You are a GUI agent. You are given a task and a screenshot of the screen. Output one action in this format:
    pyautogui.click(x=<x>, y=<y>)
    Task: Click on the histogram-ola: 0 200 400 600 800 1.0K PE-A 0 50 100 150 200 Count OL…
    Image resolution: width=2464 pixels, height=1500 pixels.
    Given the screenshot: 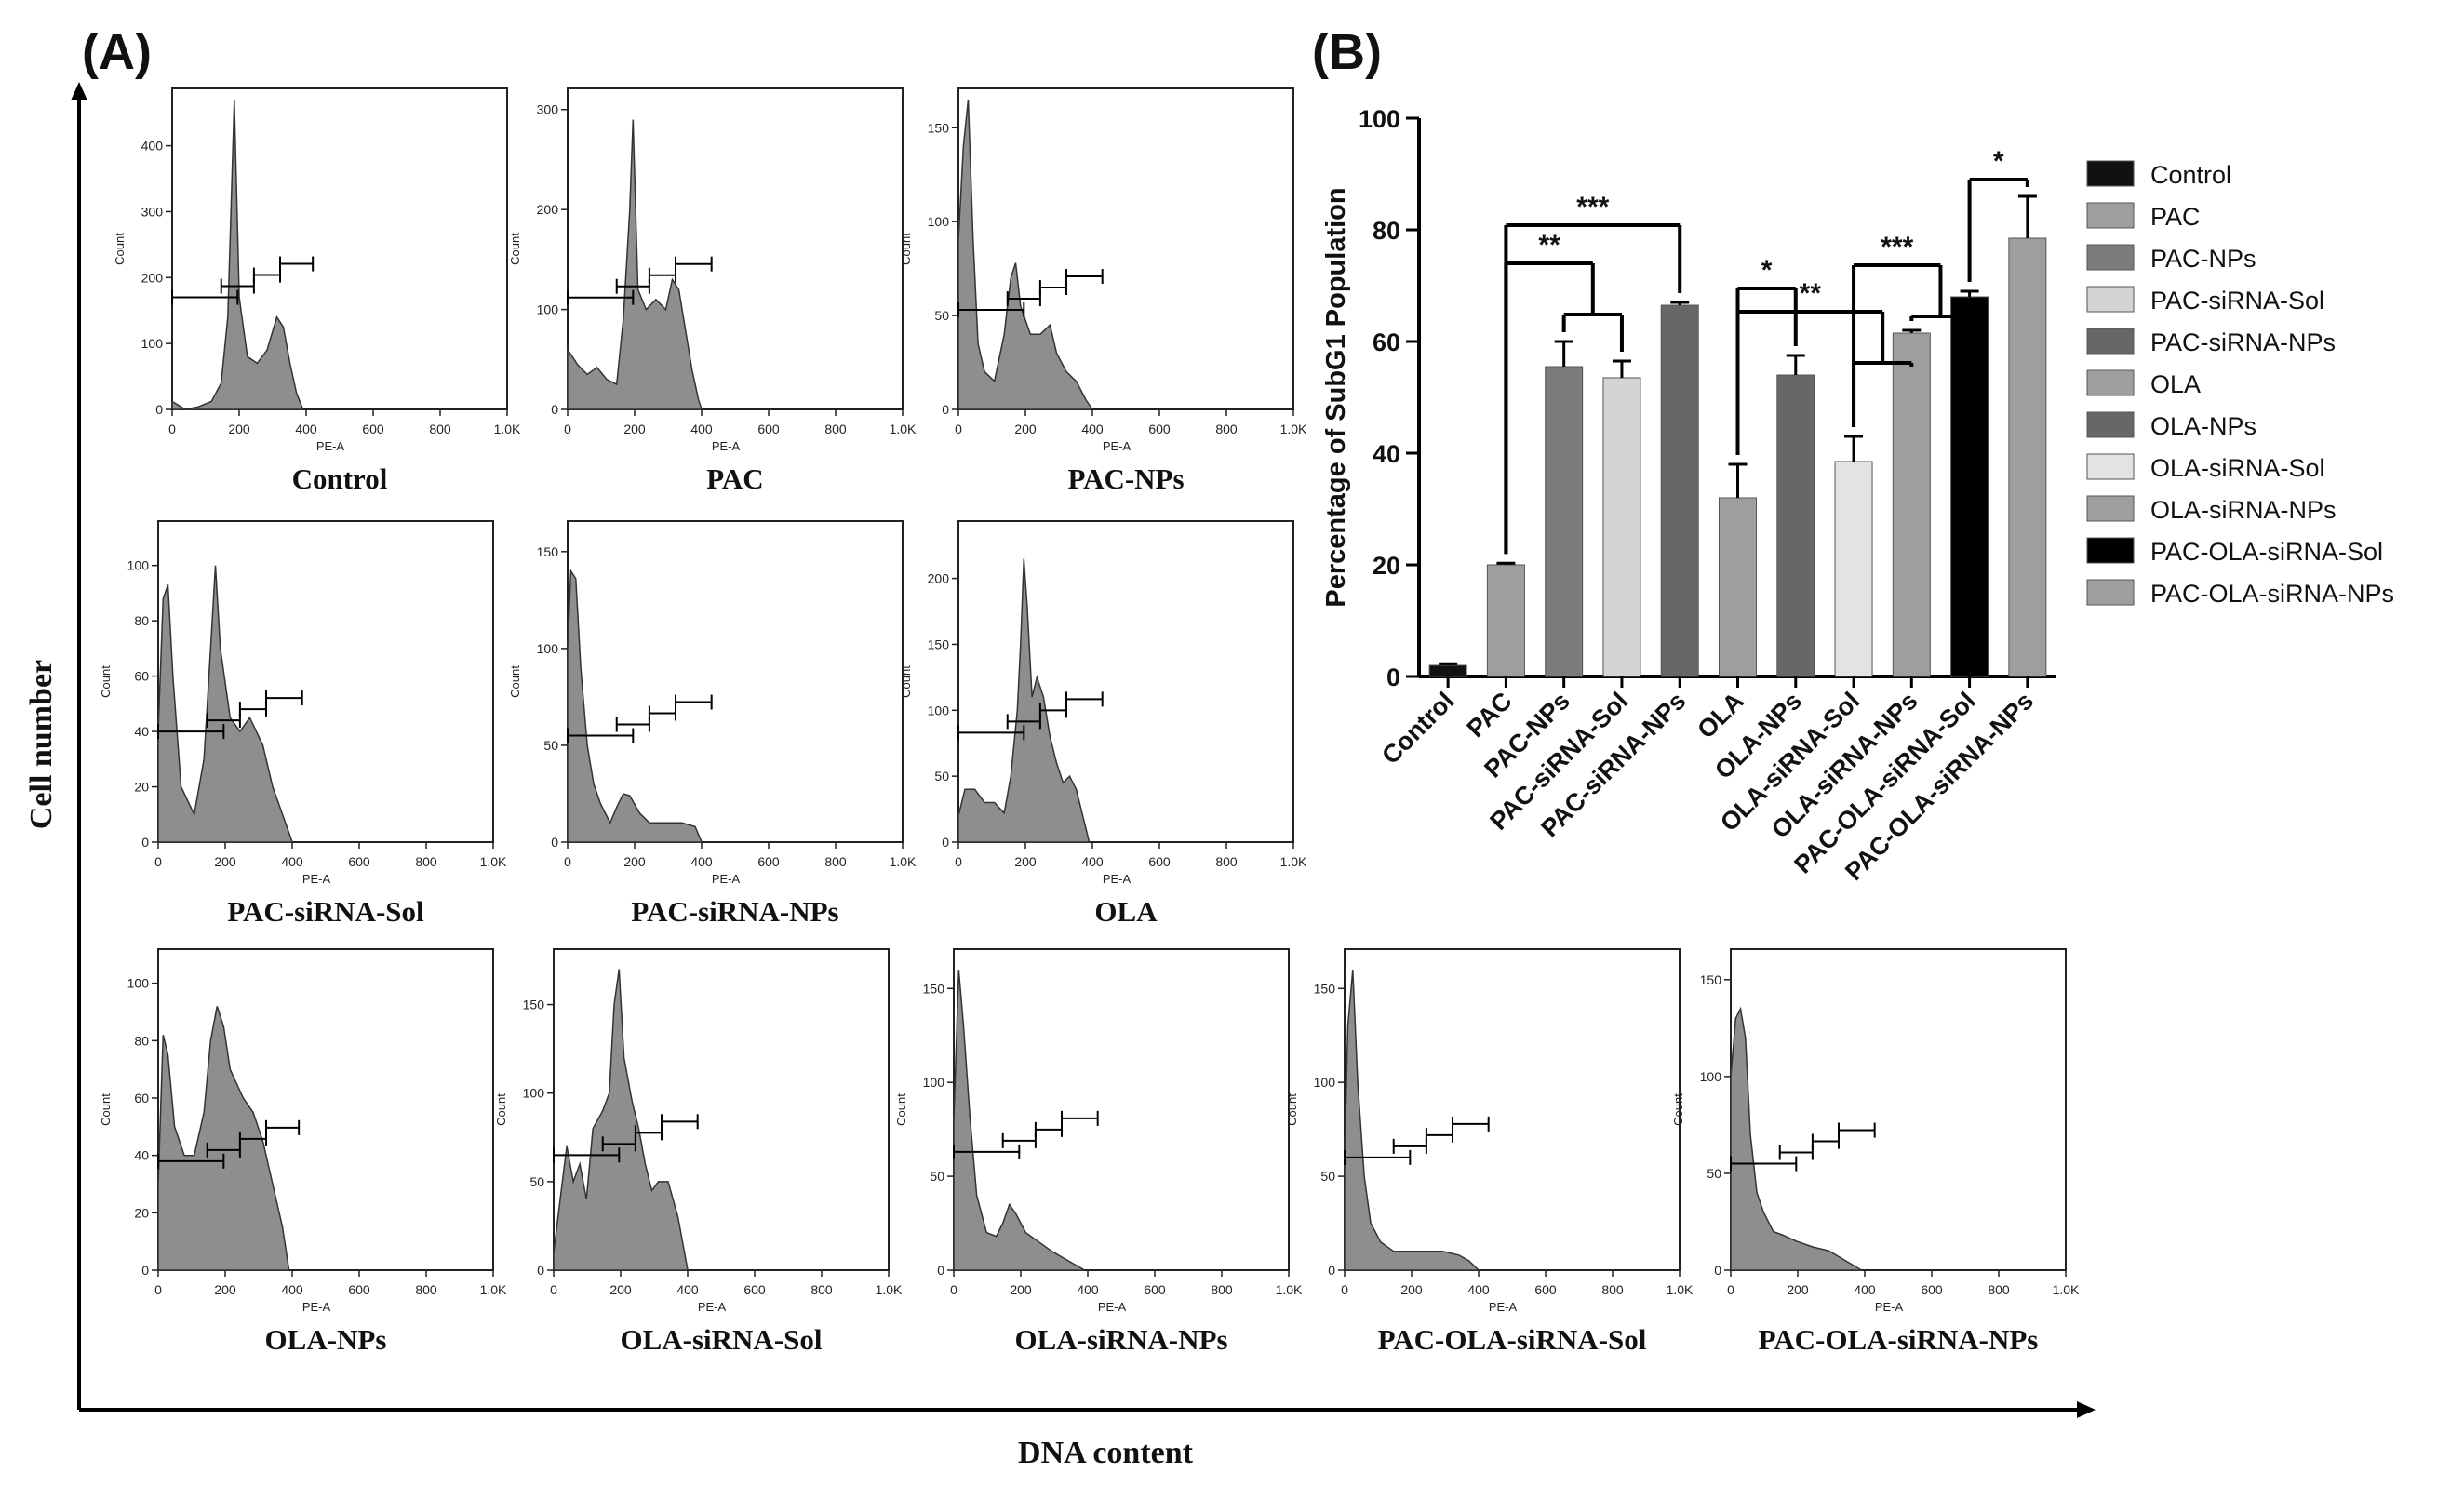 What is the action you would take?
    pyautogui.click(x=1103, y=724)
    